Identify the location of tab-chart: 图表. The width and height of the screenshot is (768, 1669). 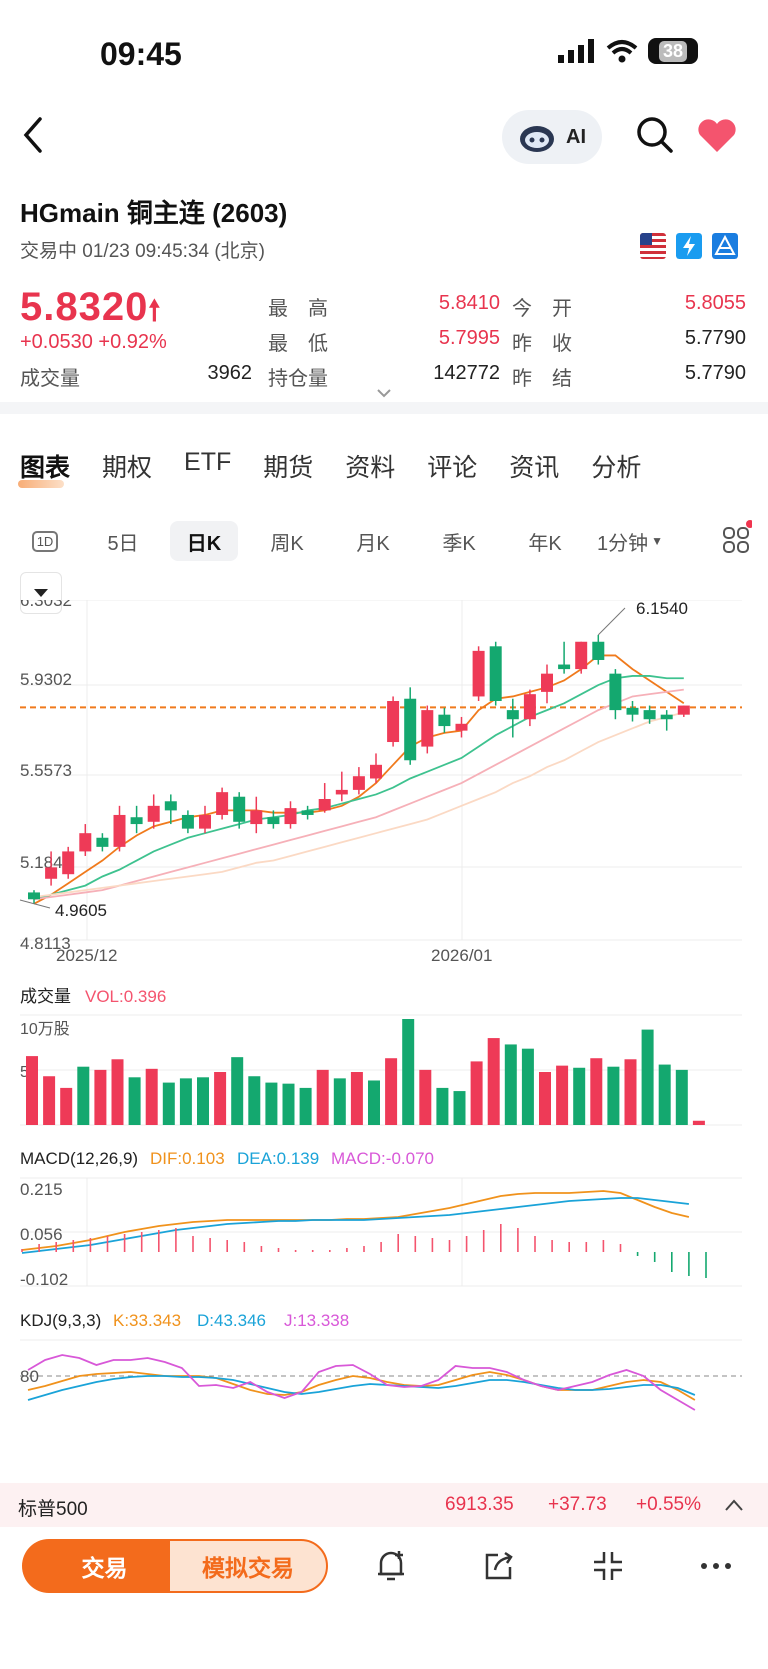
(43, 468).